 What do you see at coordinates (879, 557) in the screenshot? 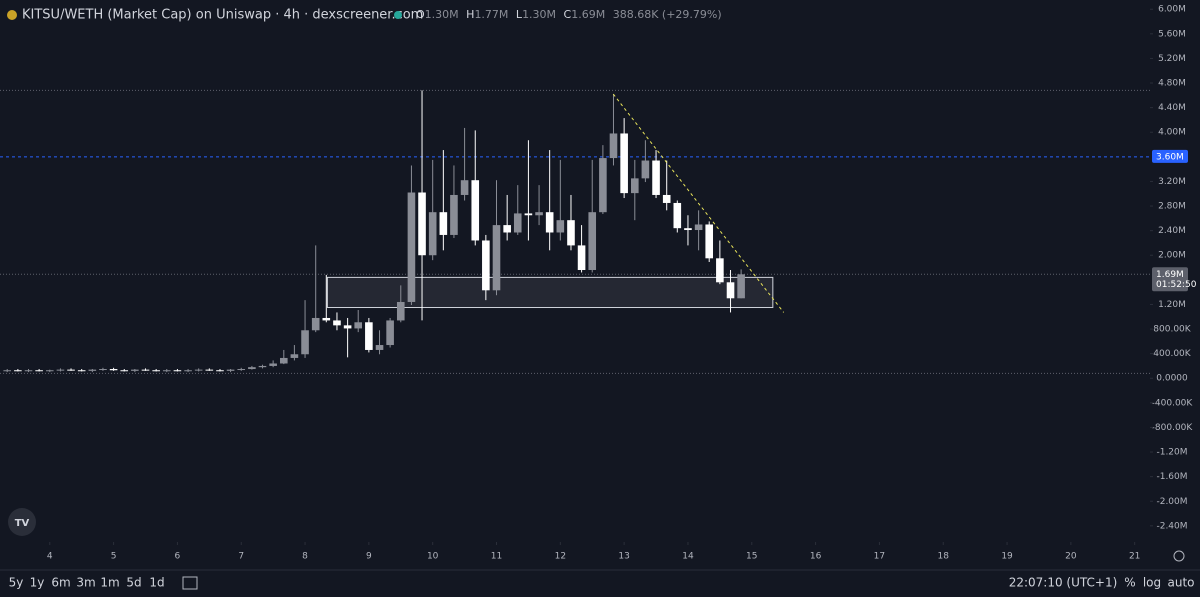
I see `x-tick-label: 17` at bounding box center [879, 557].